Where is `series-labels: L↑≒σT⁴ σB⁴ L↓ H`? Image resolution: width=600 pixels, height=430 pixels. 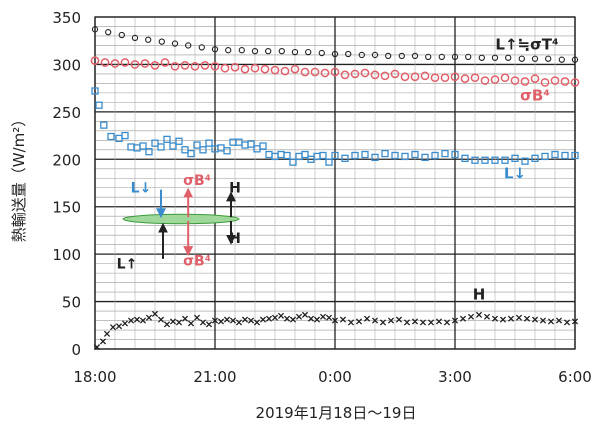 series-labels: L↑≒σT⁴ σB⁴ L↓ H is located at coordinates (516, 169).